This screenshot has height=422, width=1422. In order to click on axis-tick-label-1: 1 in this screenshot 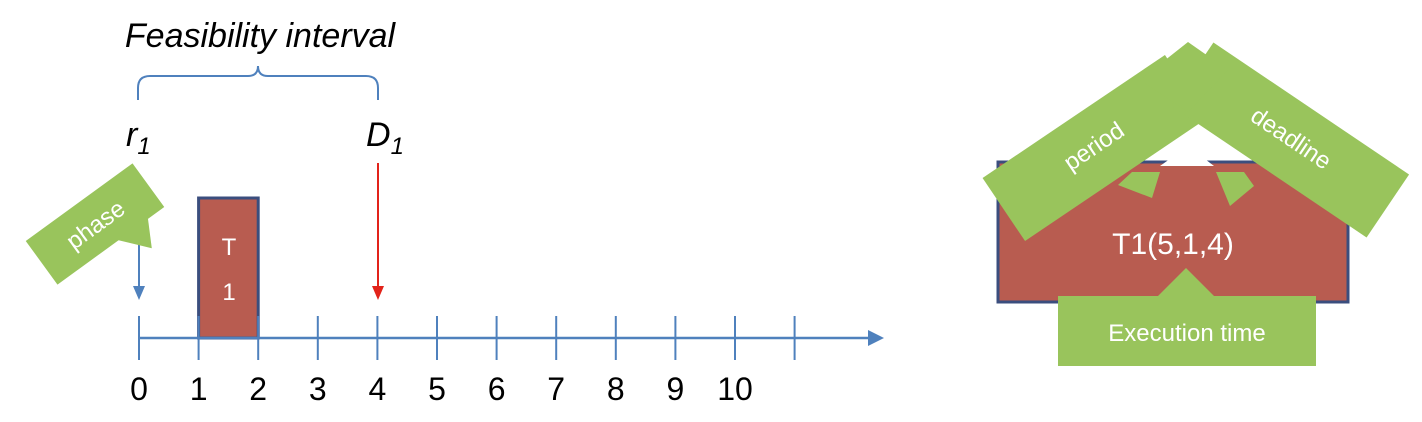, I will do `click(199, 389)`.